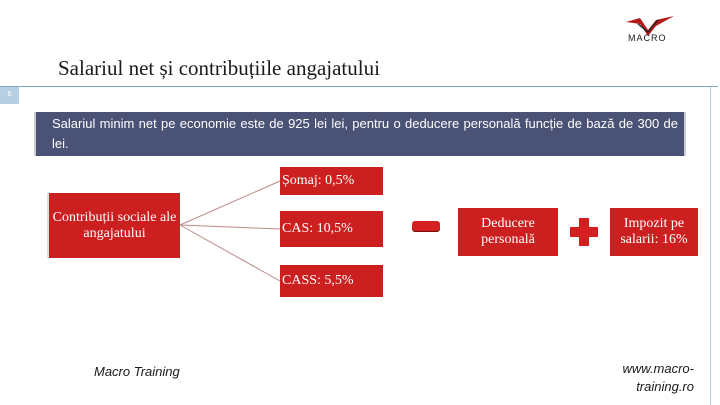 The height and width of the screenshot is (405, 720). What do you see at coordinates (508, 232) in the screenshot?
I see `deduction-box: Deducere personală` at bounding box center [508, 232].